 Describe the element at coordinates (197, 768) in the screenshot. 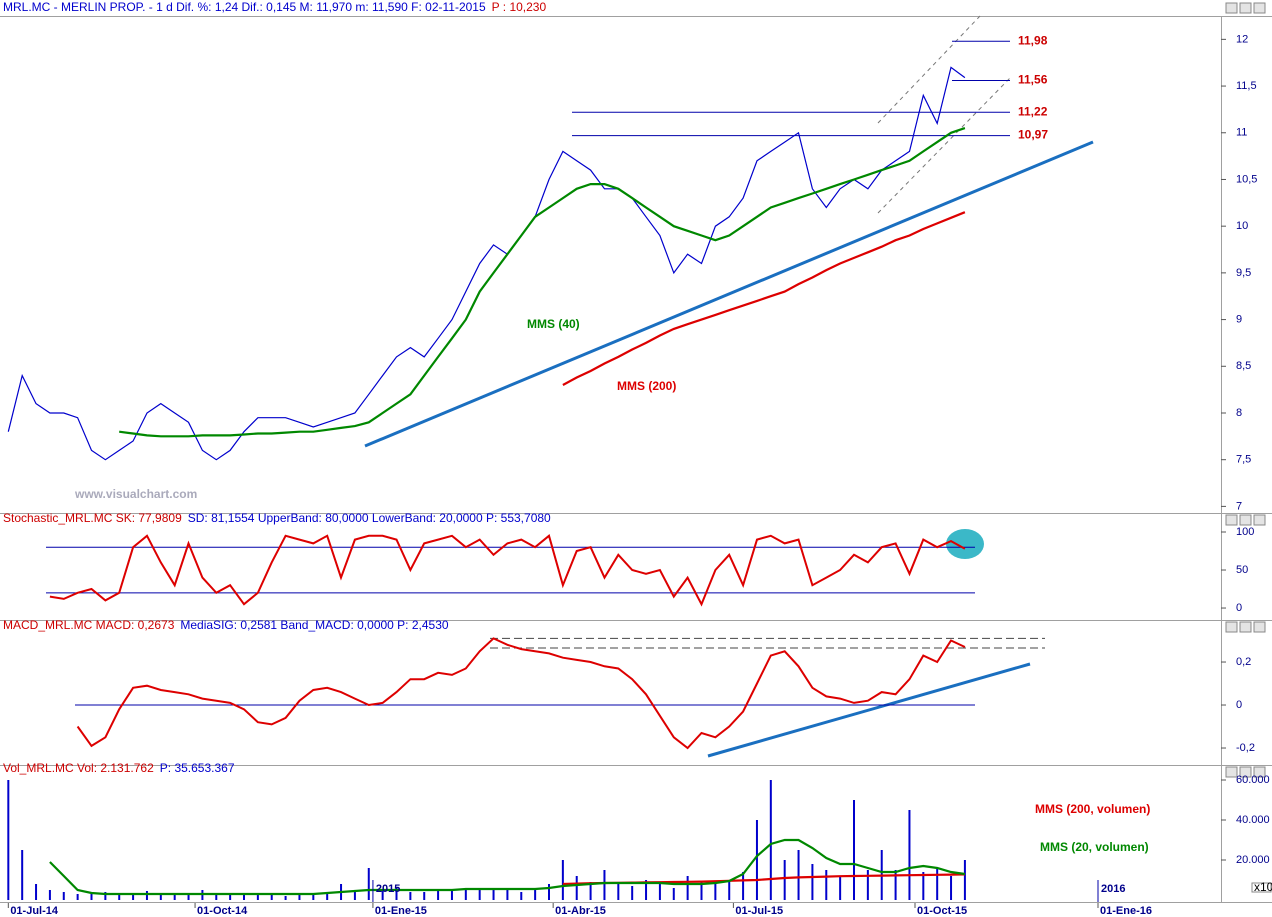

I see `header-subtitle: P: 35.653.367` at that location.